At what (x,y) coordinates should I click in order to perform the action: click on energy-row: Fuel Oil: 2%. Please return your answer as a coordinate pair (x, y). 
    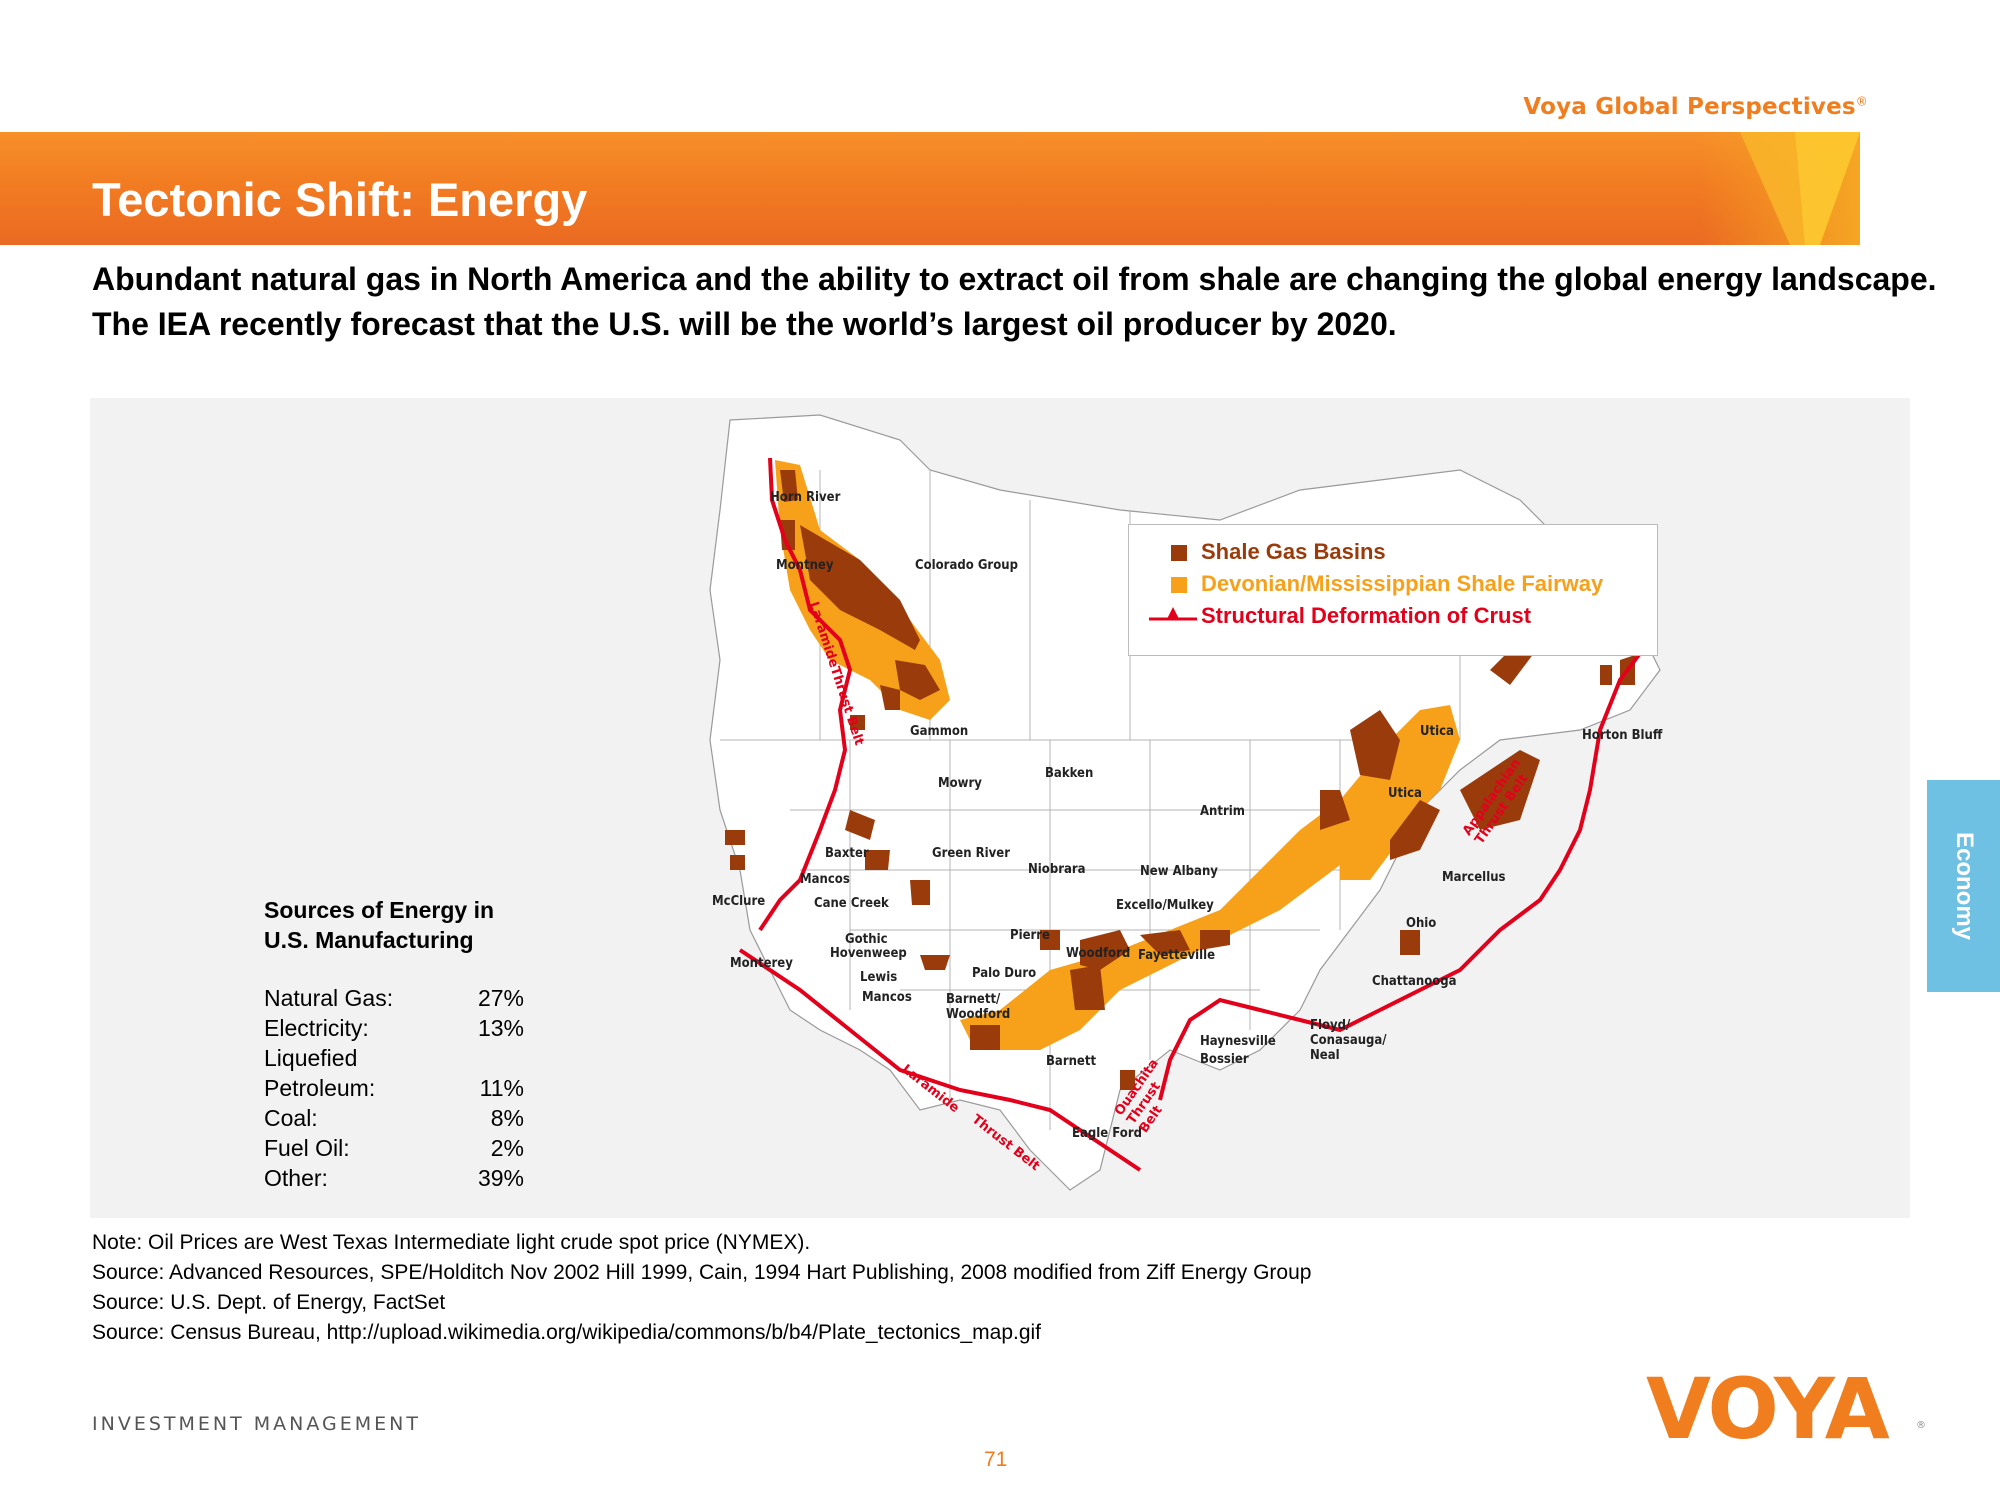
    Looking at the image, I should click on (394, 1148).